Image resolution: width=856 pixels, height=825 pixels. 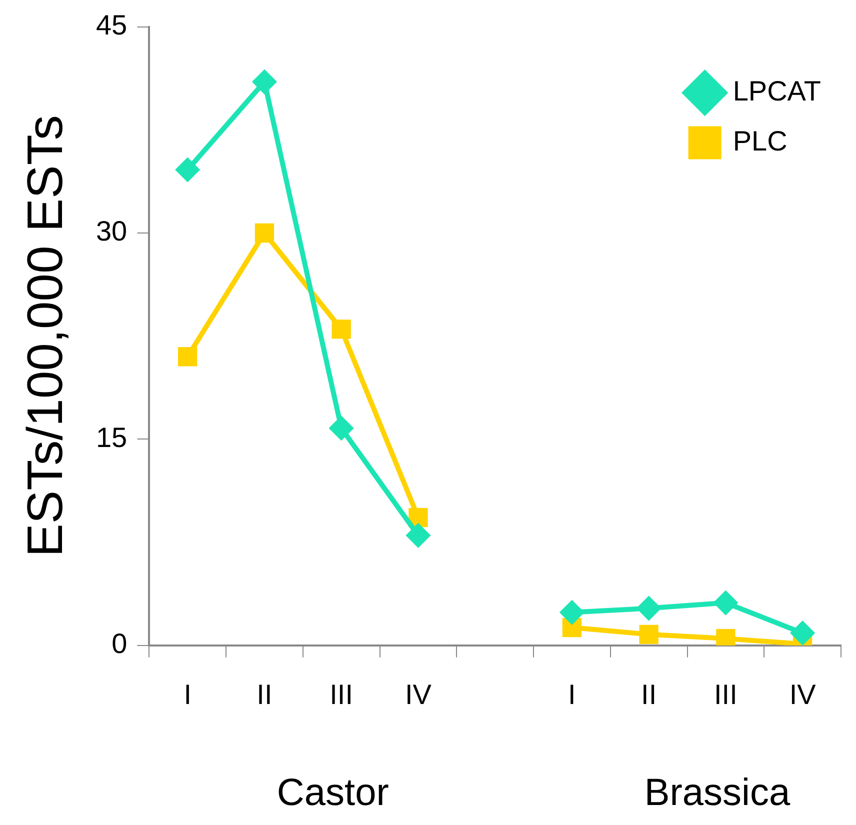 What do you see at coordinates (776, 91) in the screenshot?
I see `legend-label: LPCAT` at bounding box center [776, 91].